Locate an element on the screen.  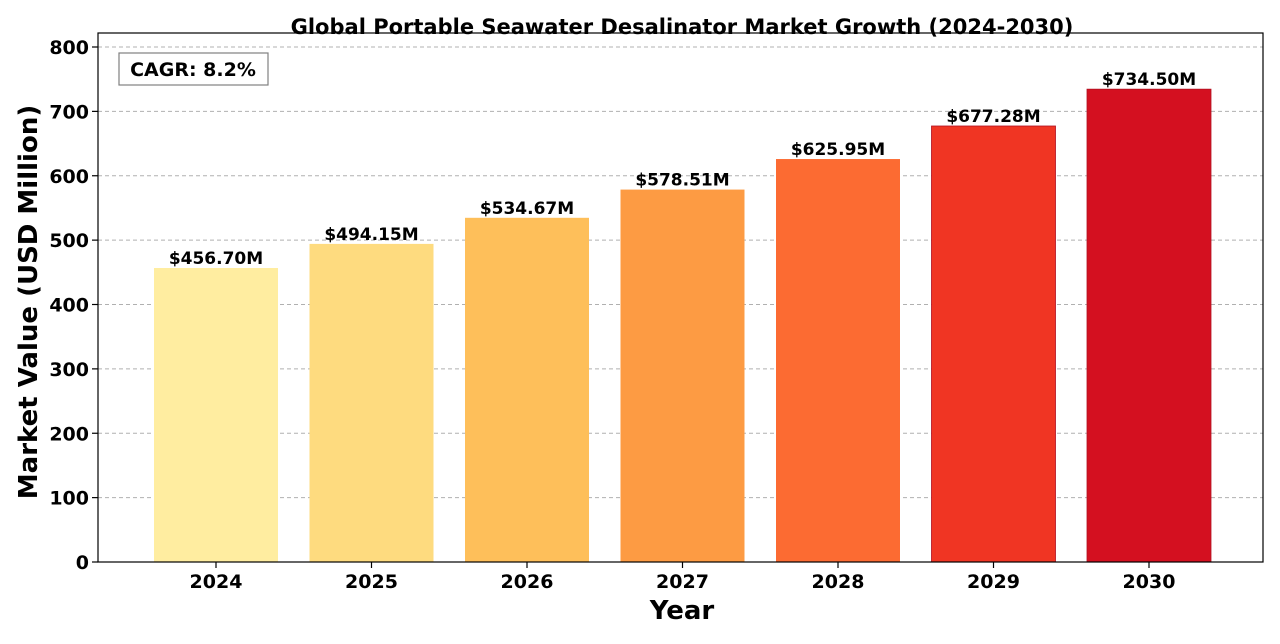
bar-2026 is located at coordinates (527, 389).